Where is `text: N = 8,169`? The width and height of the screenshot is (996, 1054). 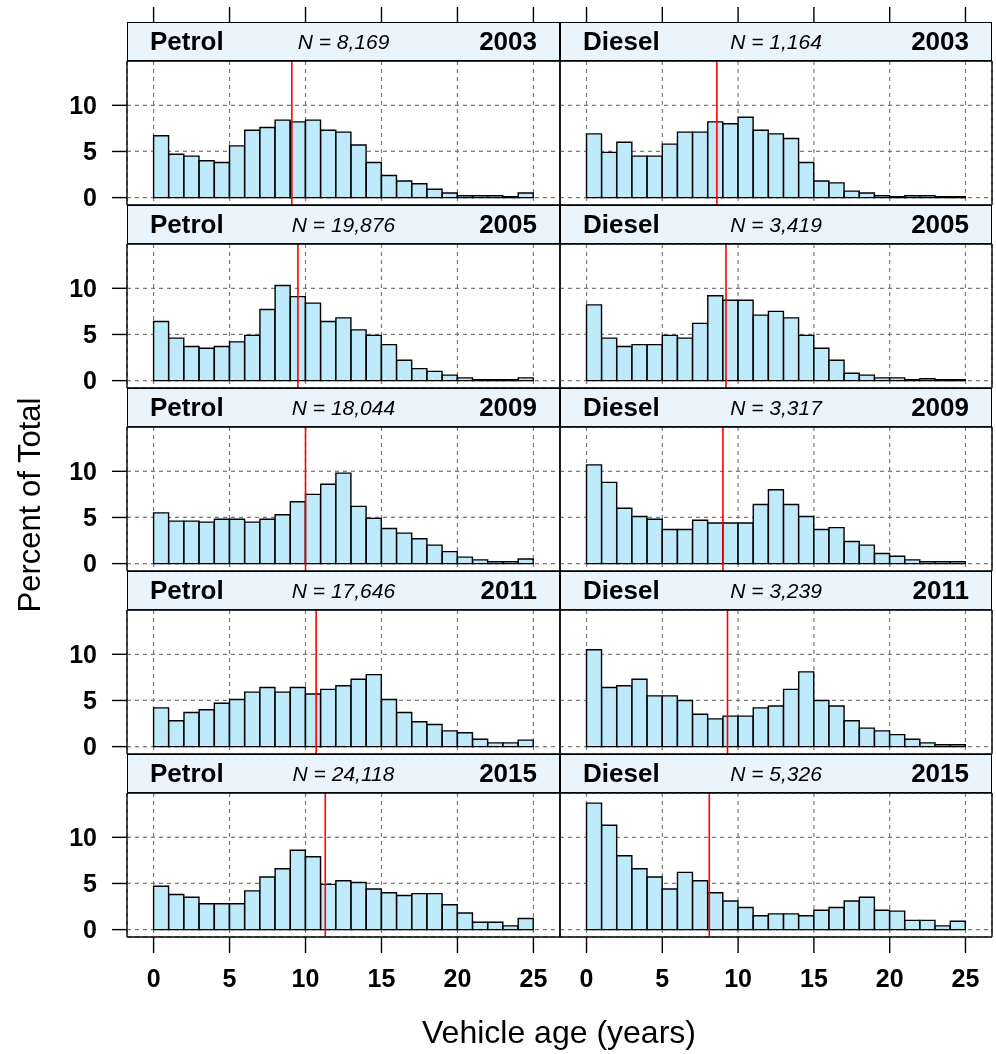
text: N = 8,169 is located at coordinates (343, 41).